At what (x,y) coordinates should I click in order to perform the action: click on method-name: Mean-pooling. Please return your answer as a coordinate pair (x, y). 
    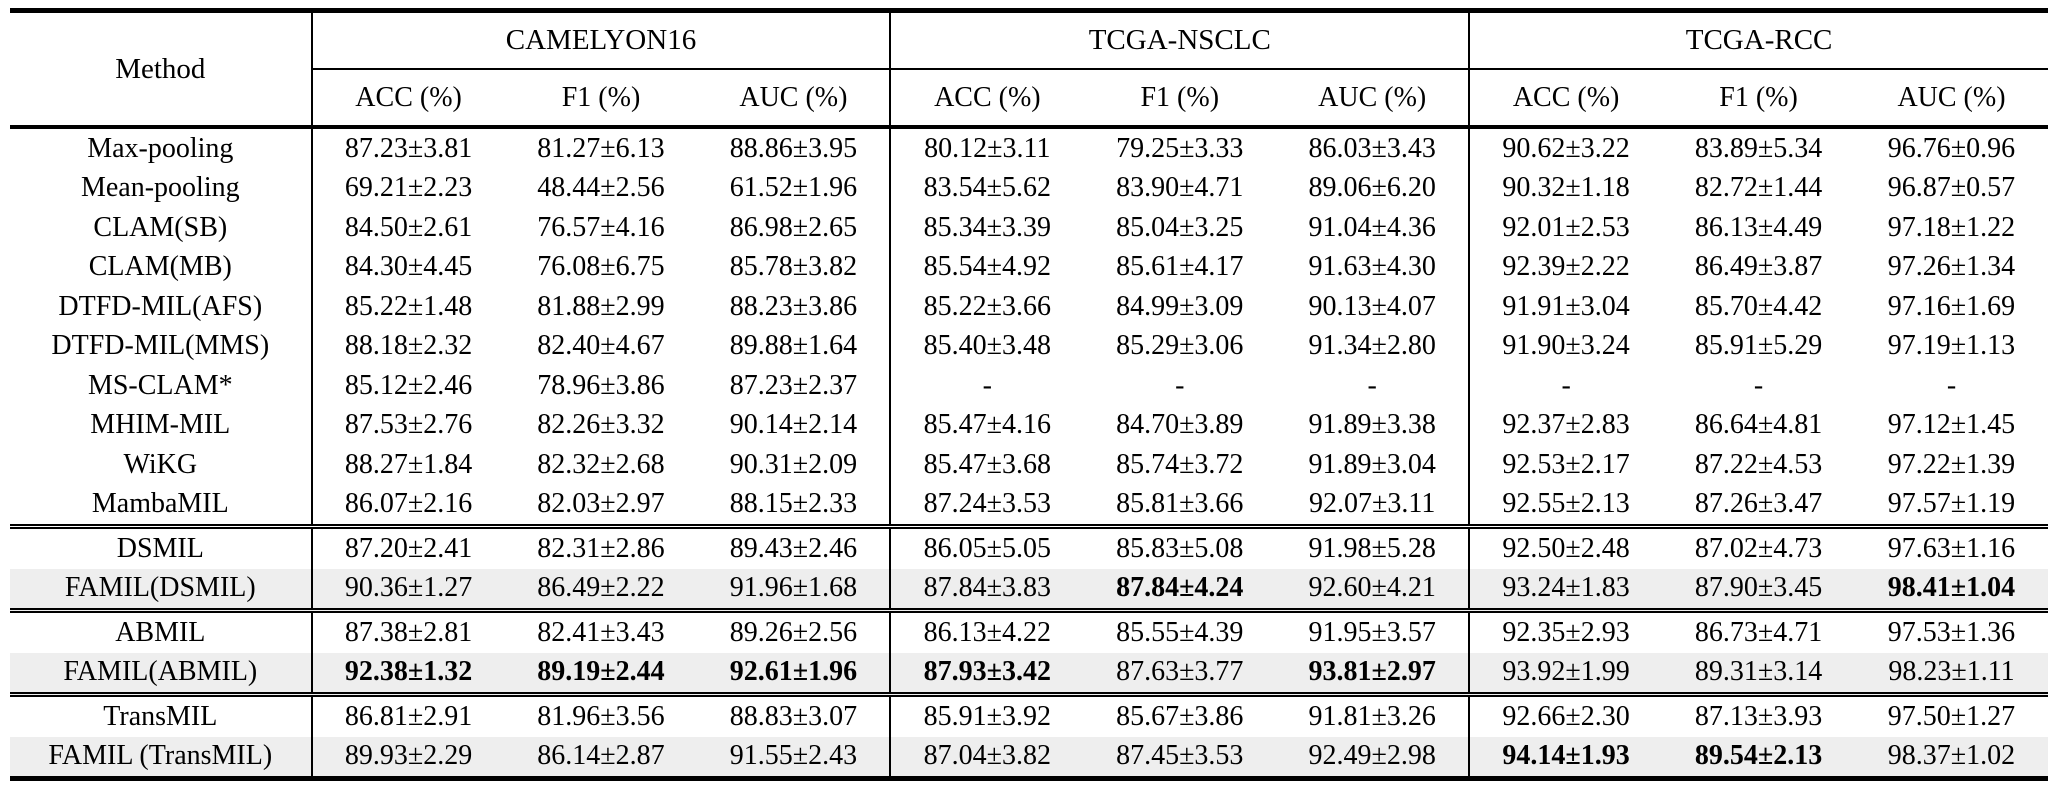
    Looking at the image, I should click on (160, 188).